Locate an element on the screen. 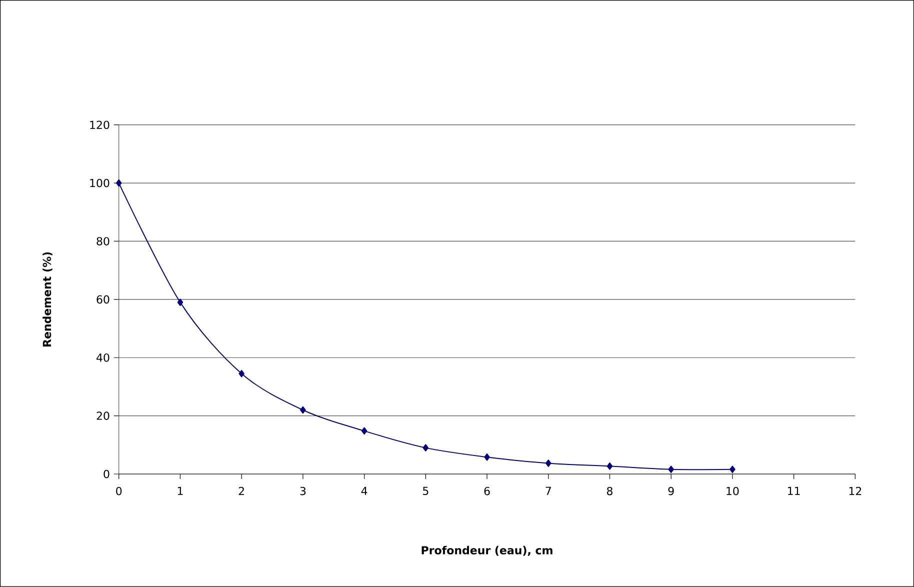 The image size is (914, 587). y-axis-title: Rendement (%) is located at coordinates (47, 299).